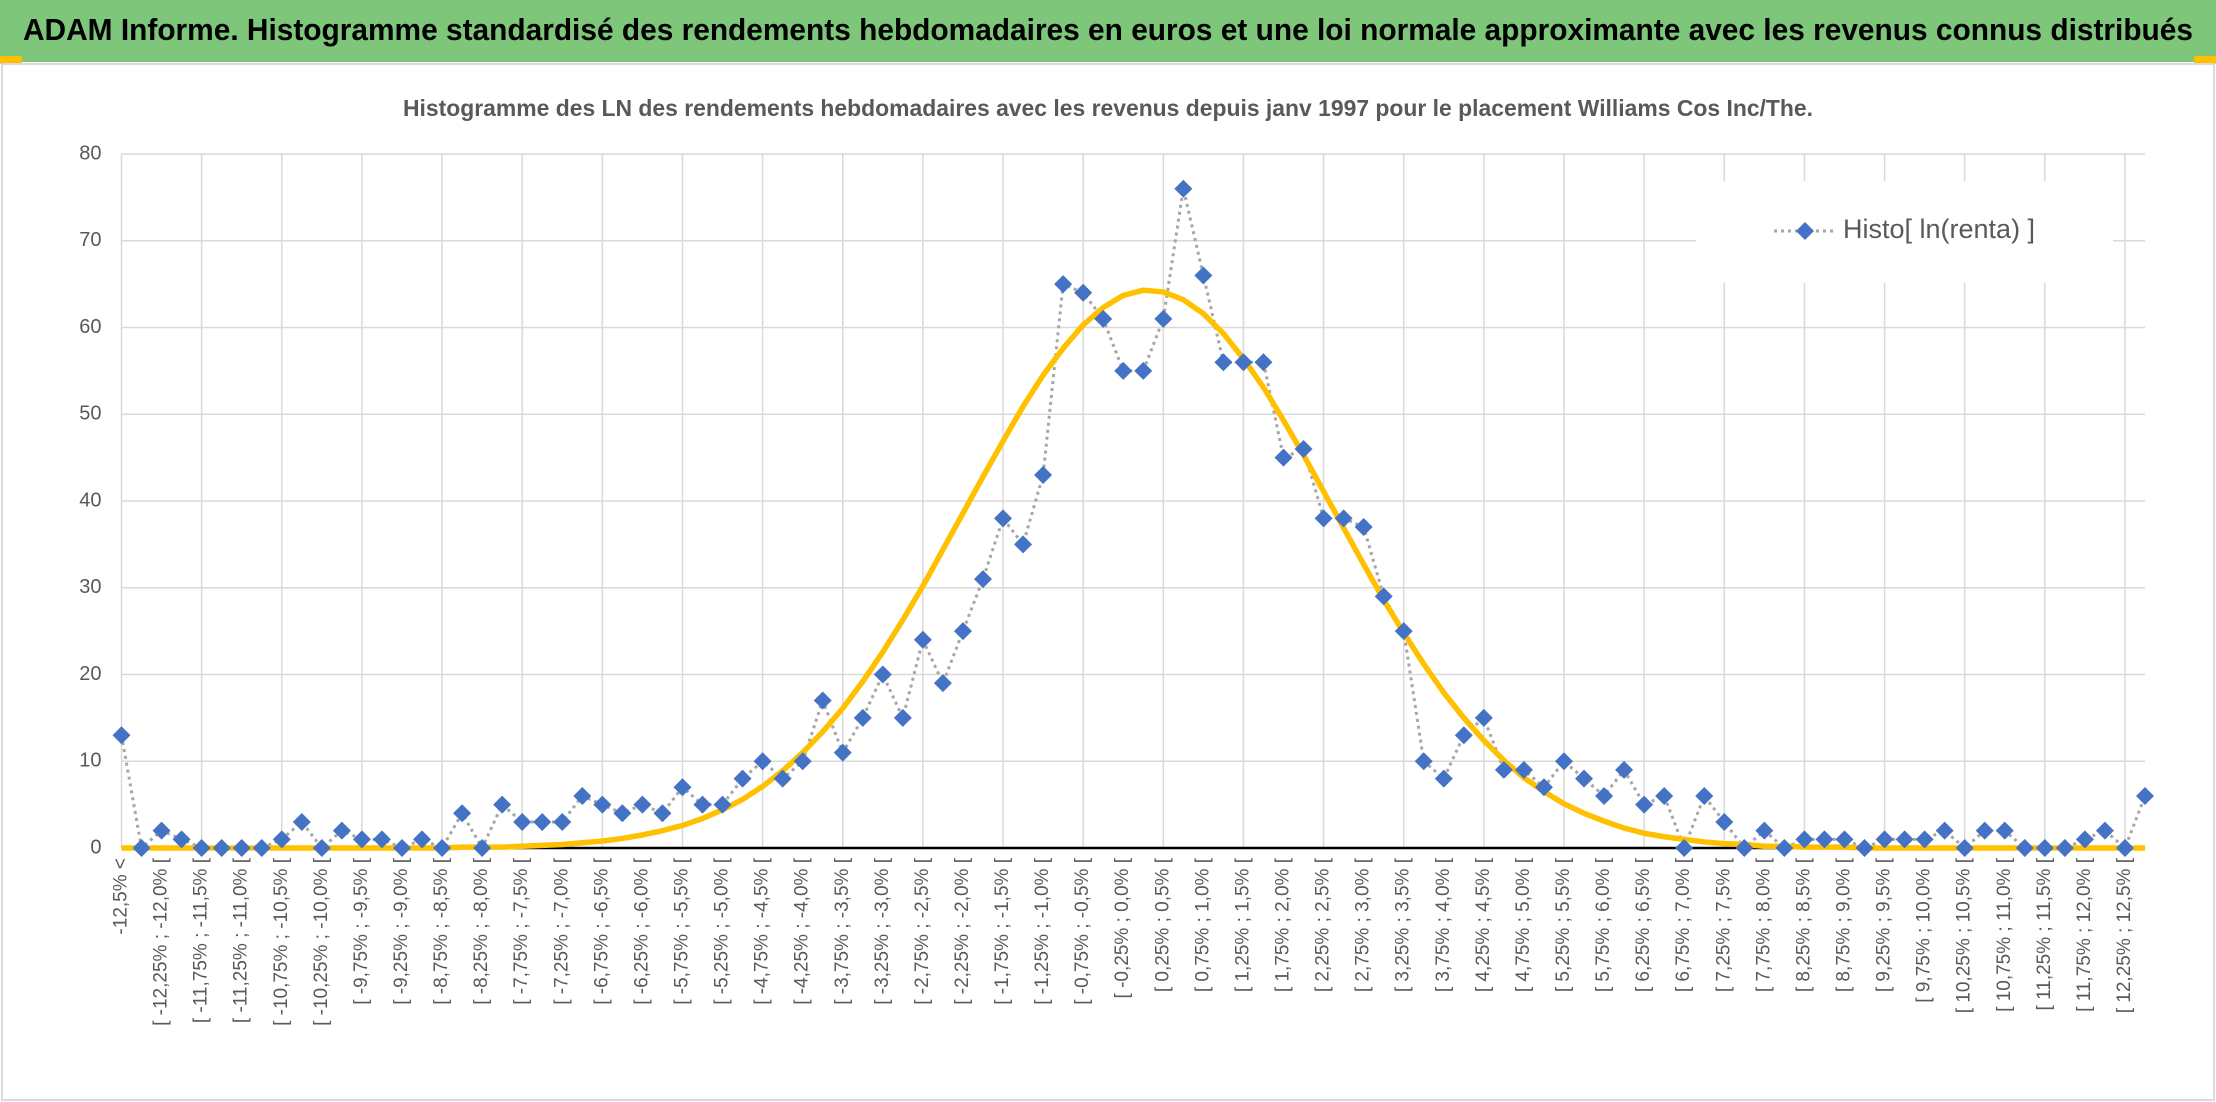 This screenshot has height=1102, width=2216. I want to click on x-tick-label: [ -1,25% ; -1,0% [, so click(1042, 931).